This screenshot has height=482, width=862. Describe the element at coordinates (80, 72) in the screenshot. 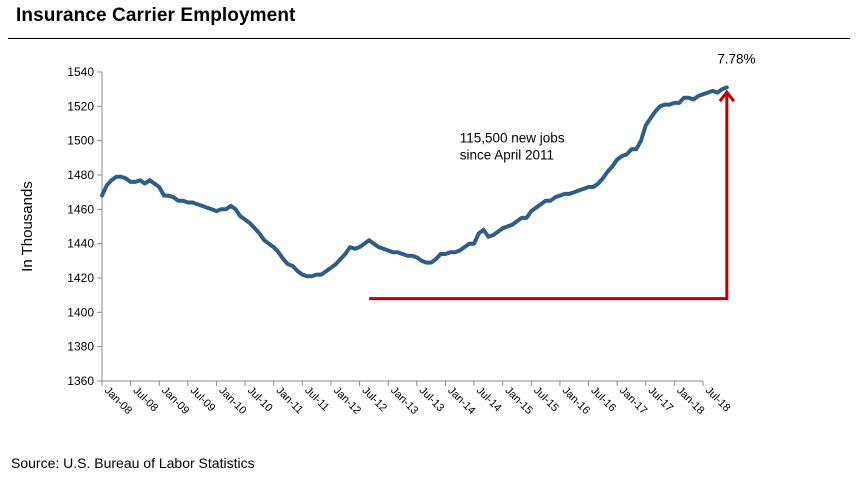

I see `y-tick-label: 1540` at that location.